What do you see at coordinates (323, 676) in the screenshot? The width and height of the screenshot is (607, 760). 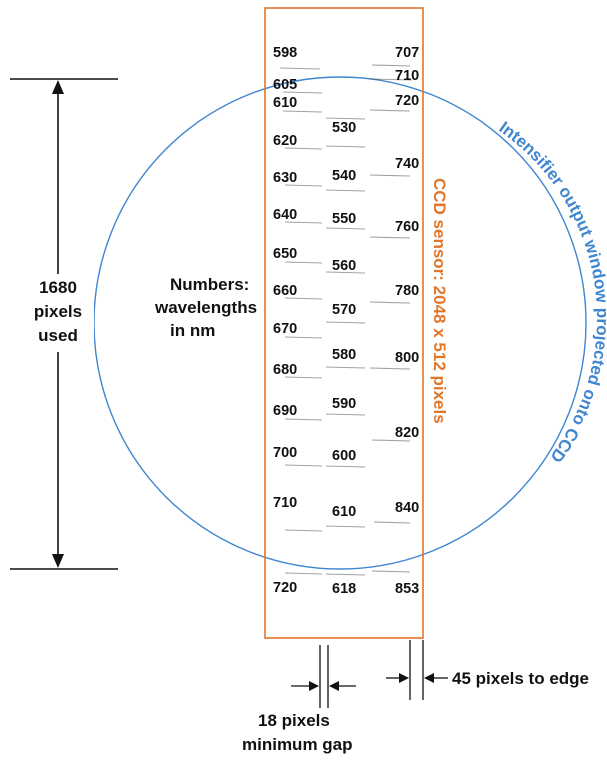 I see `min-gap-indicator` at bounding box center [323, 676].